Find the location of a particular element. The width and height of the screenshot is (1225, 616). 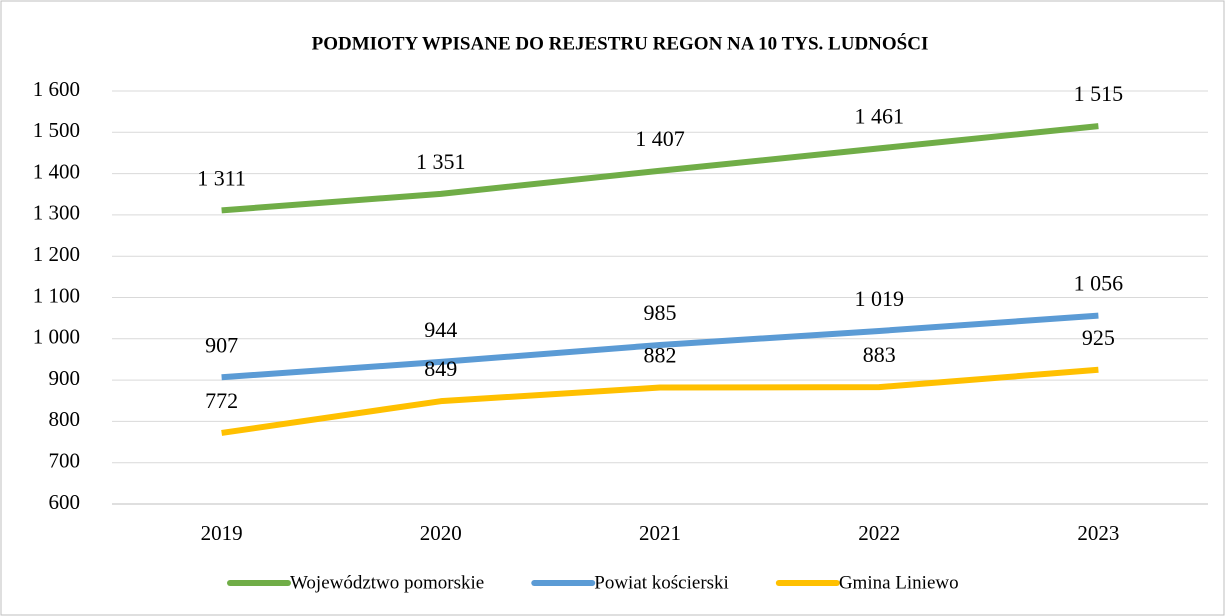

y-tick-label: 1 000 is located at coordinates (56, 337).